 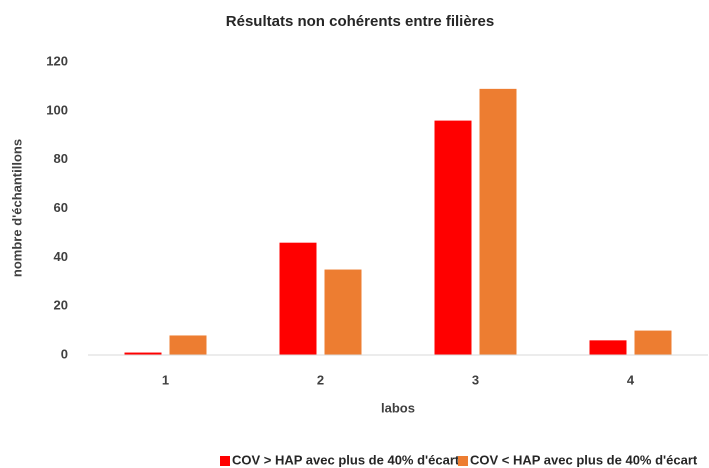 I want to click on y-tick-label: 40, so click(x=61, y=256).